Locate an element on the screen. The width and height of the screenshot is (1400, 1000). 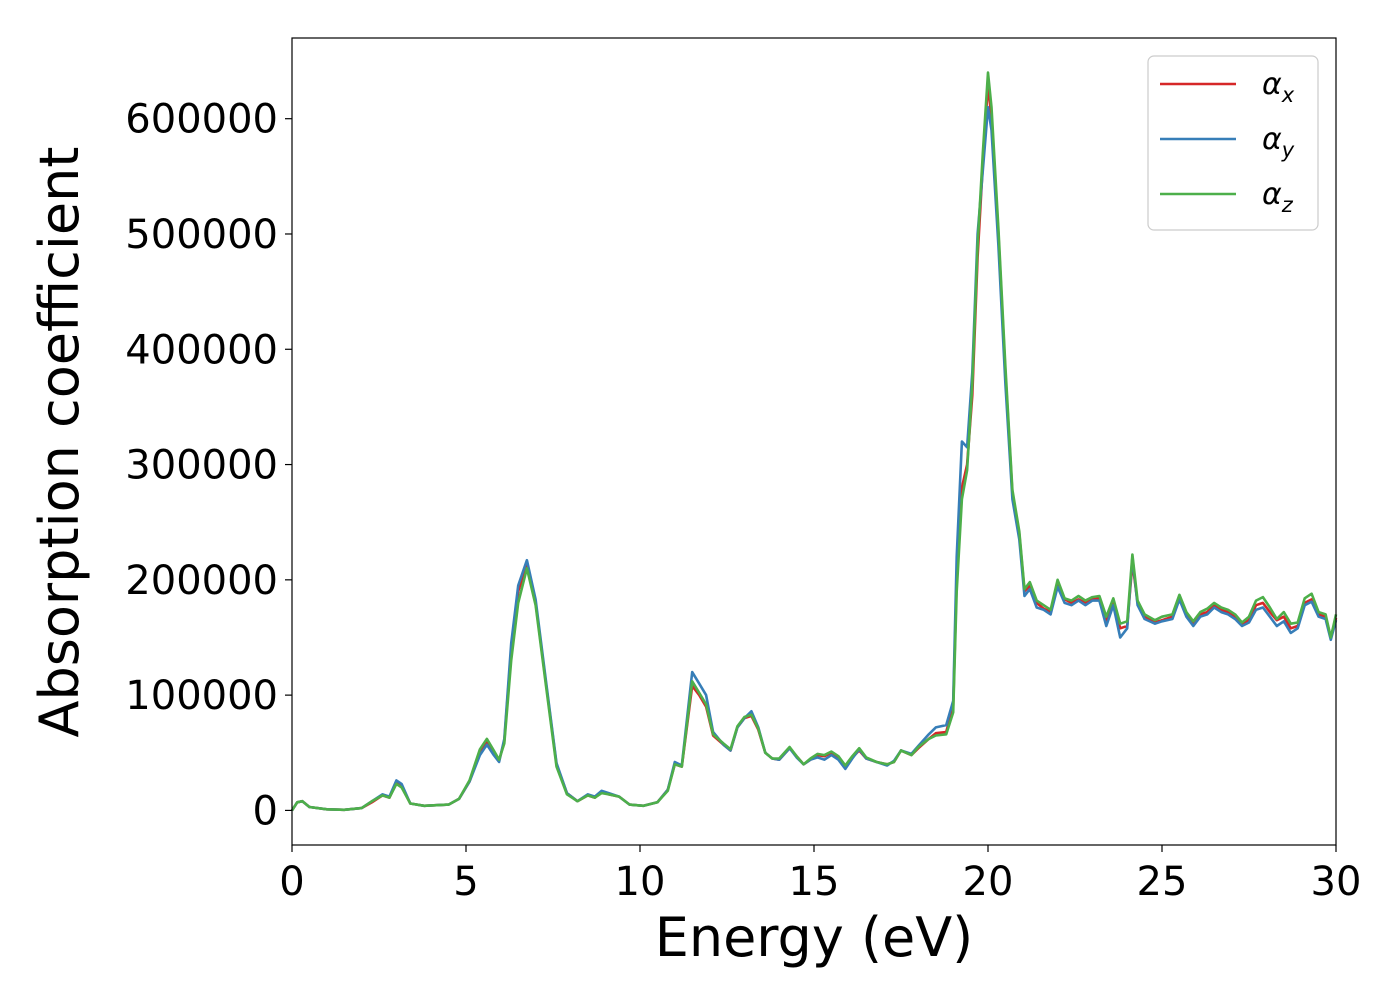
y-tick-label: 100000 is located at coordinates (201, 696).